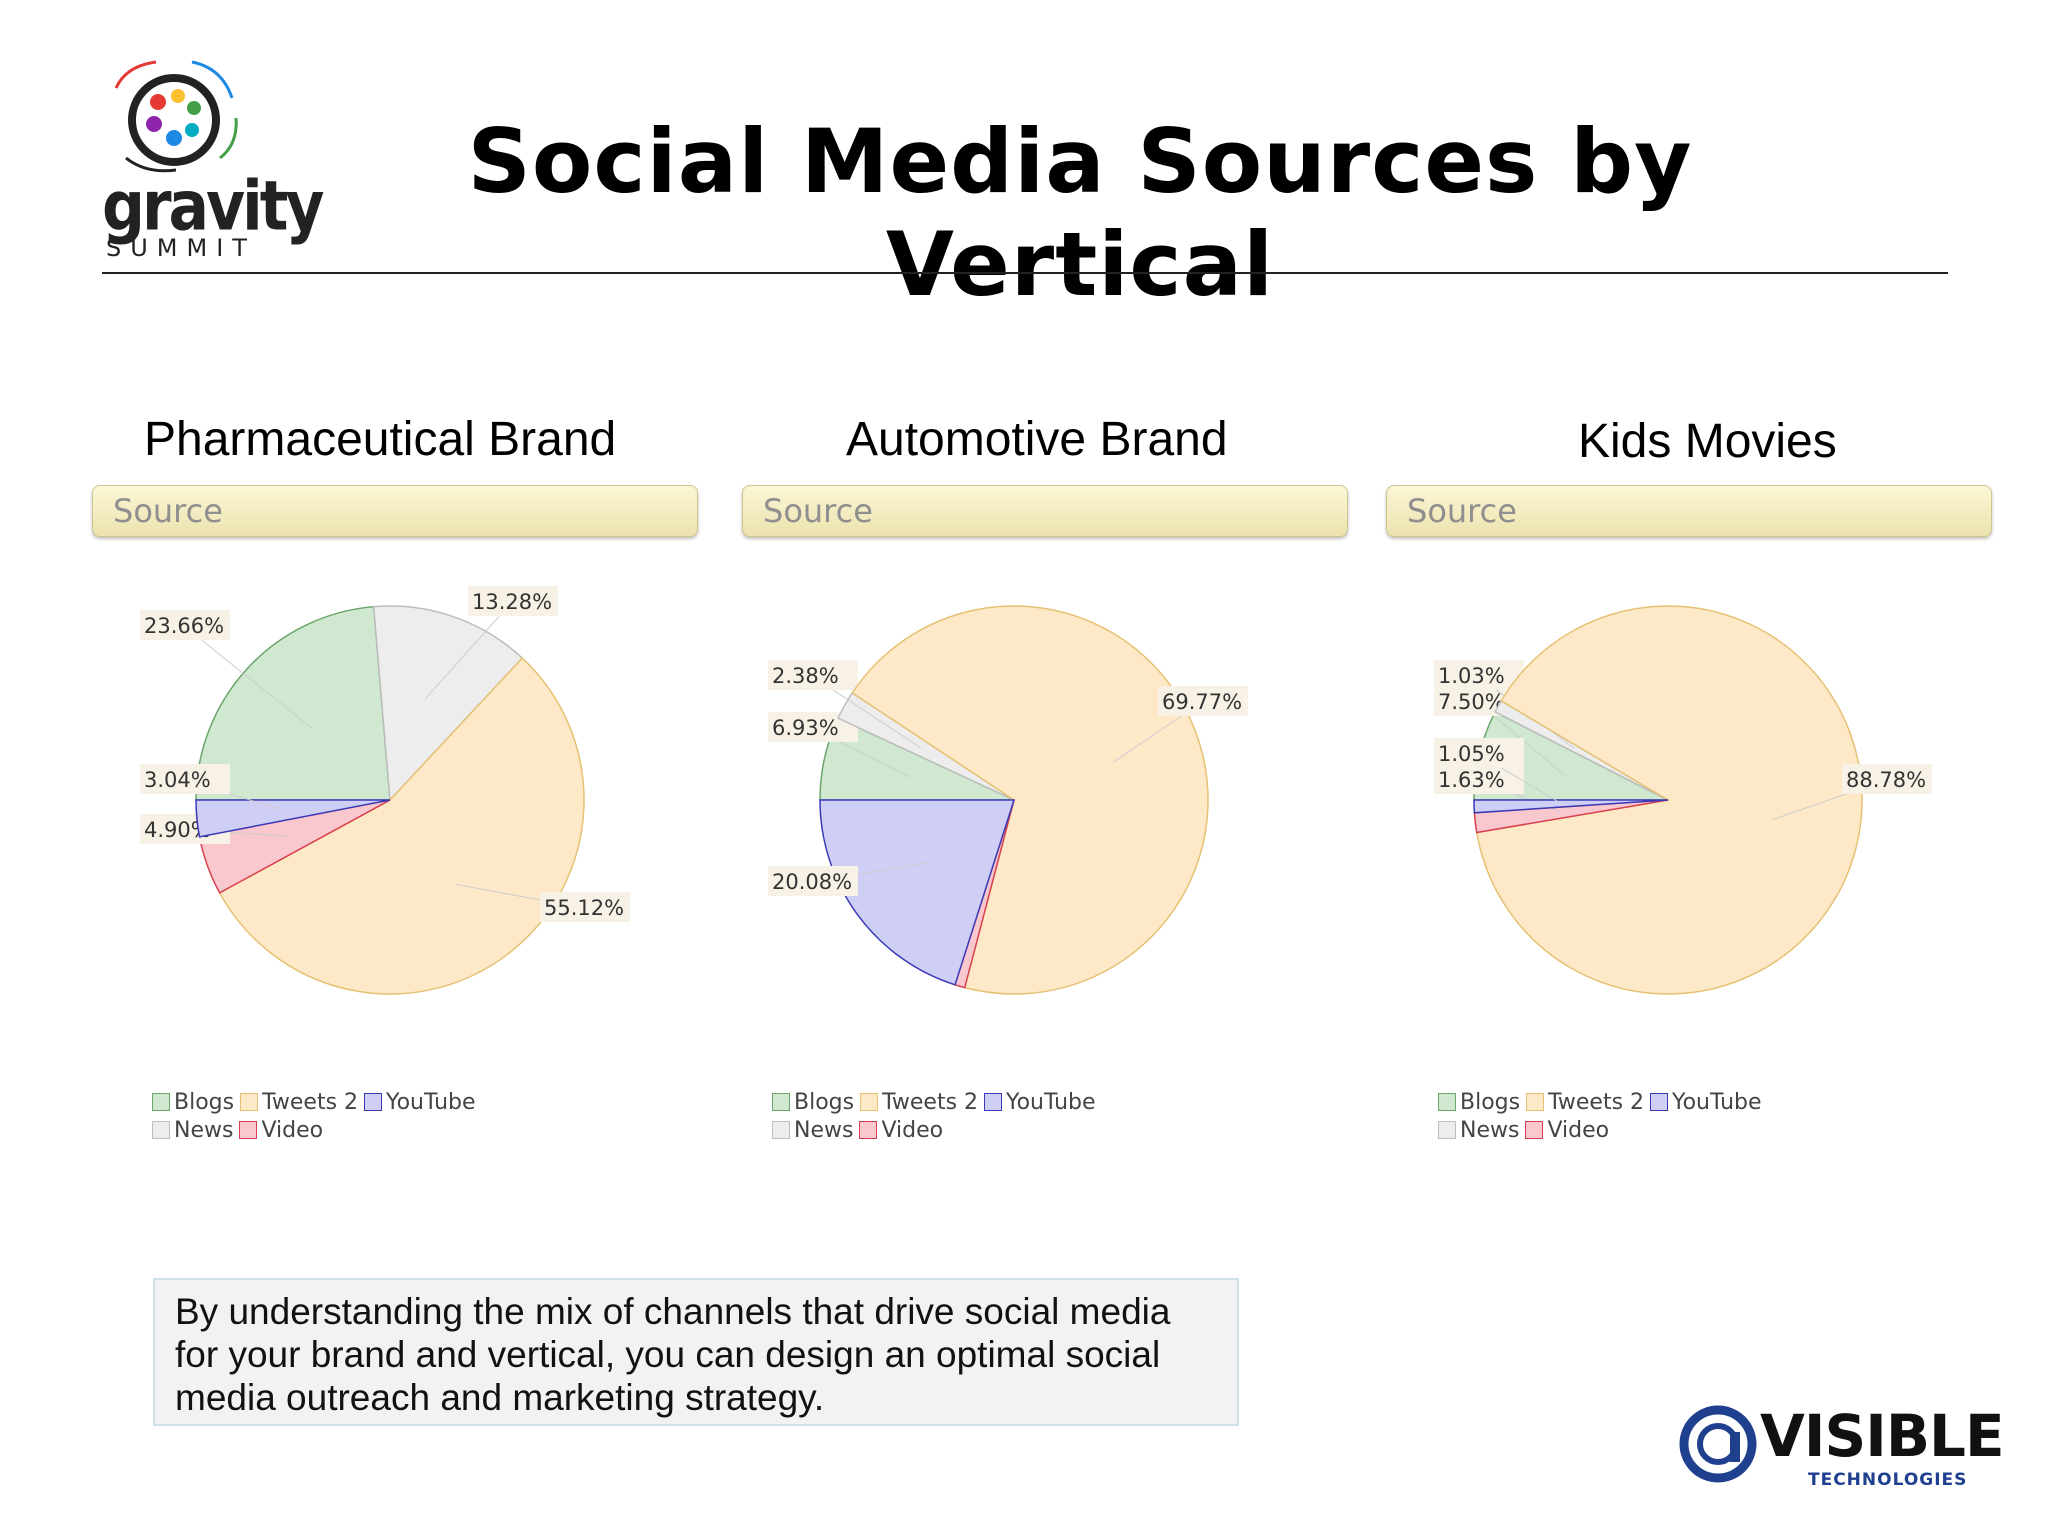 The height and width of the screenshot is (1536, 2048). I want to click on page-title: Social Media Sources by Vertical, so click(1080, 213).